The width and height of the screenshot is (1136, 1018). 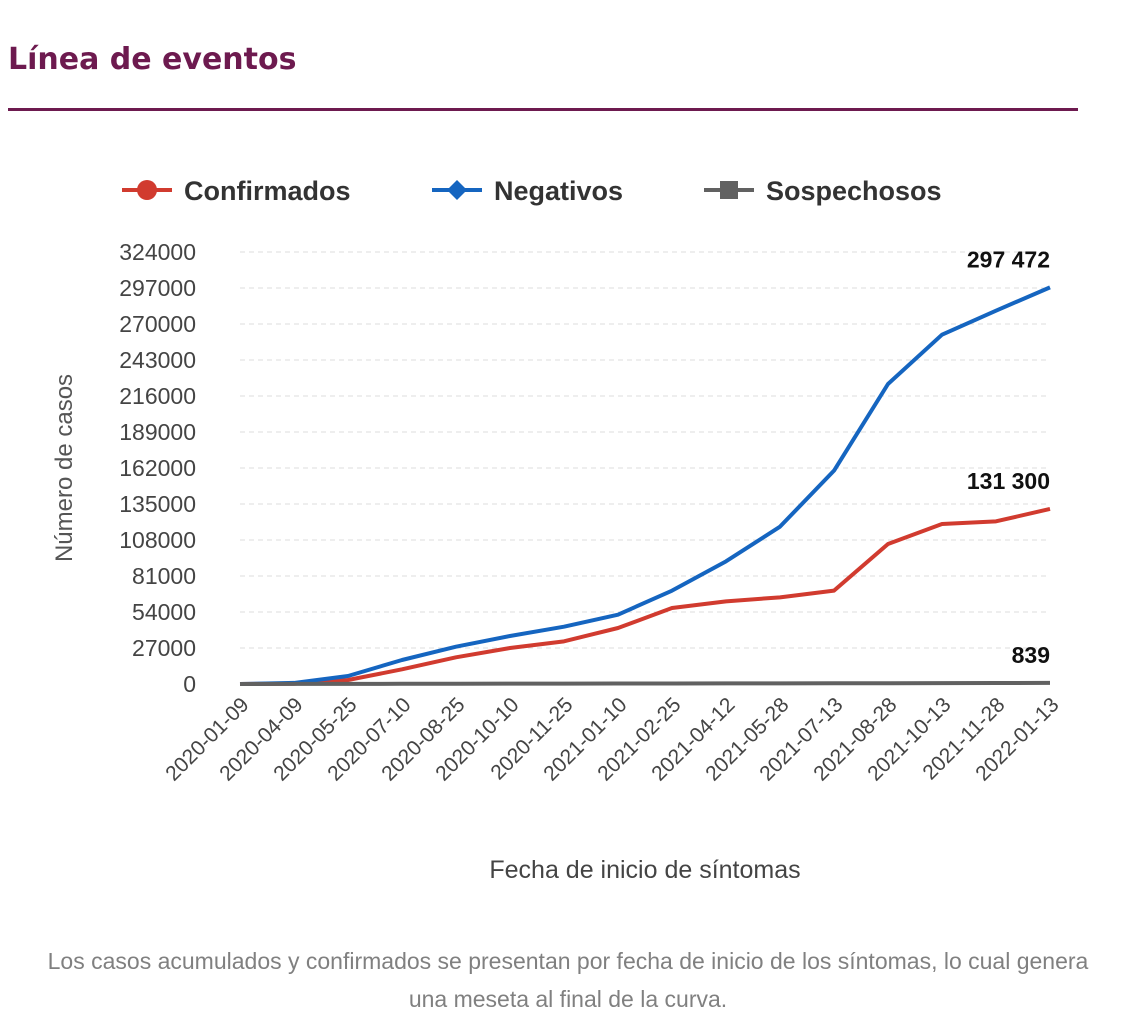 I want to click on x-axis-label: Fecha de inicio de síntomas, so click(x=644, y=870).